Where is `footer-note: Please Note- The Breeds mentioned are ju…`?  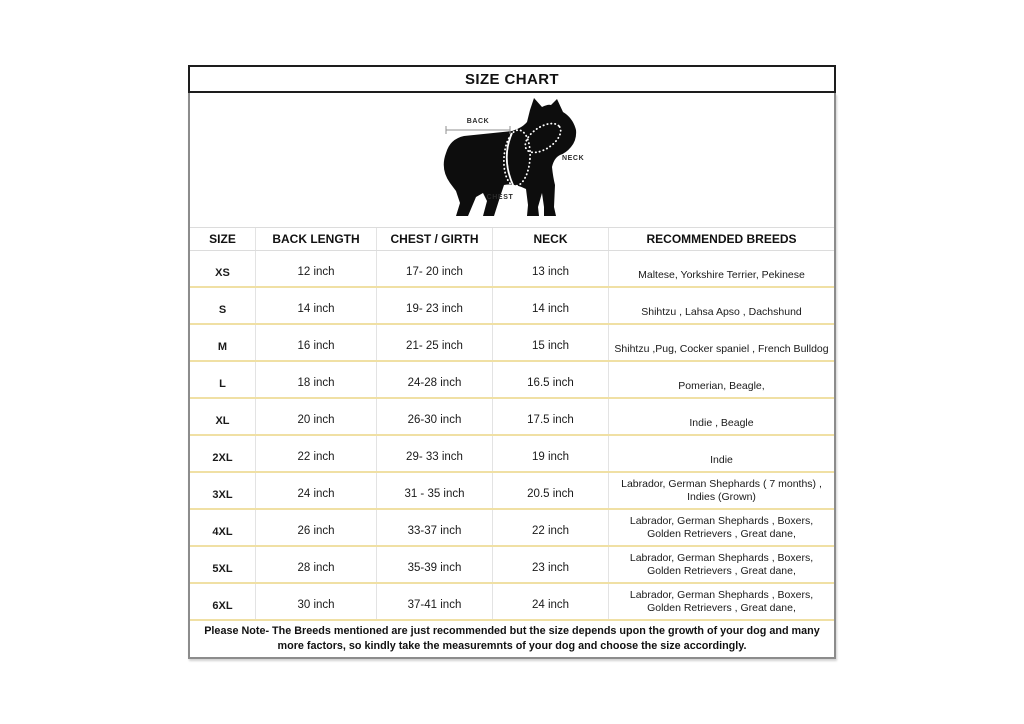 footer-note: Please Note- The Breeds mentioned are ju… is located at coordinates (512, 638).